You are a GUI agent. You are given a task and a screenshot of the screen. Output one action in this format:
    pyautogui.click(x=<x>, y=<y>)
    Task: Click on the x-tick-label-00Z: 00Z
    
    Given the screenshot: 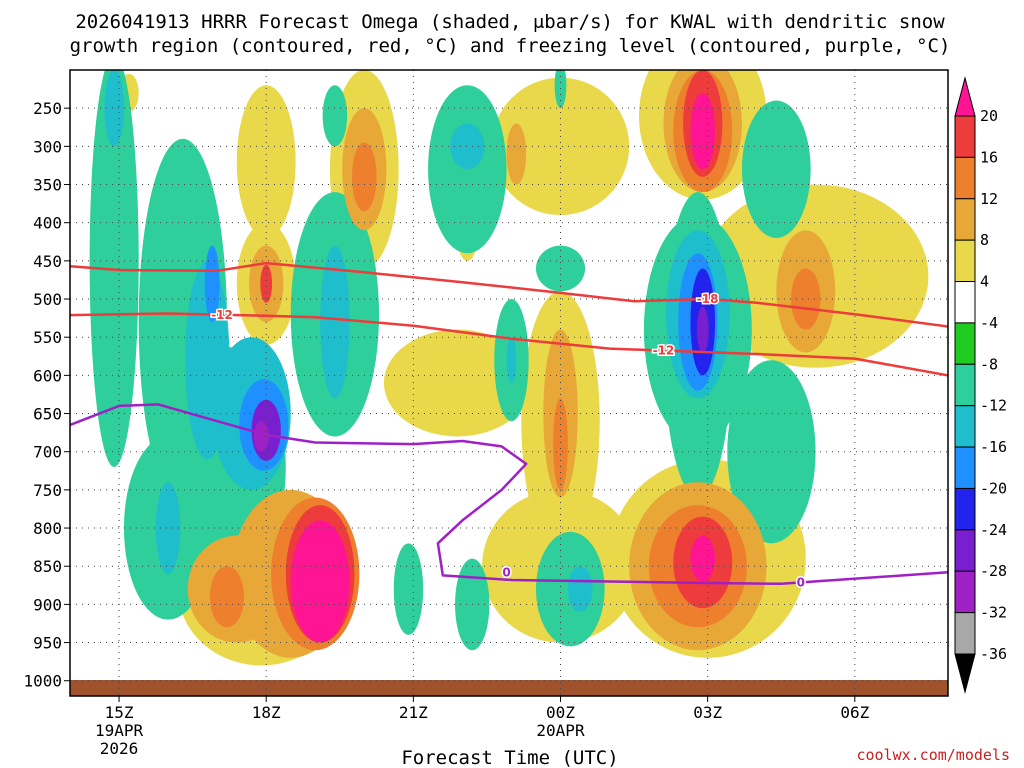 What is the action you would take?
    pyautogui.click(x=560, y=712)
    